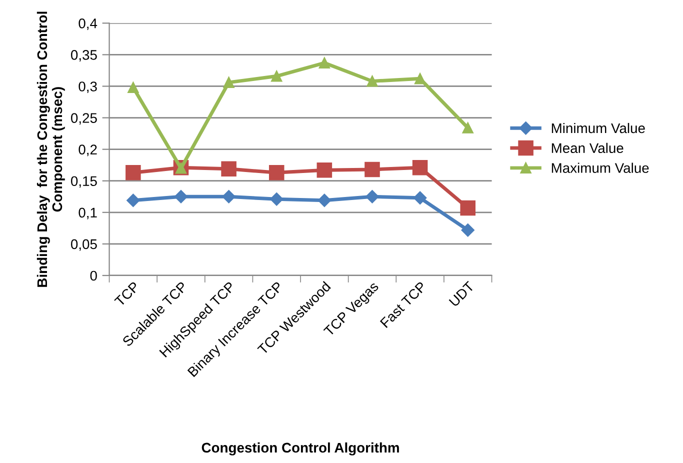  What do you see at coordinates (93, 275) in the screenshot?
I see `y-tick-label: 0` at bounding box center [93, 275].